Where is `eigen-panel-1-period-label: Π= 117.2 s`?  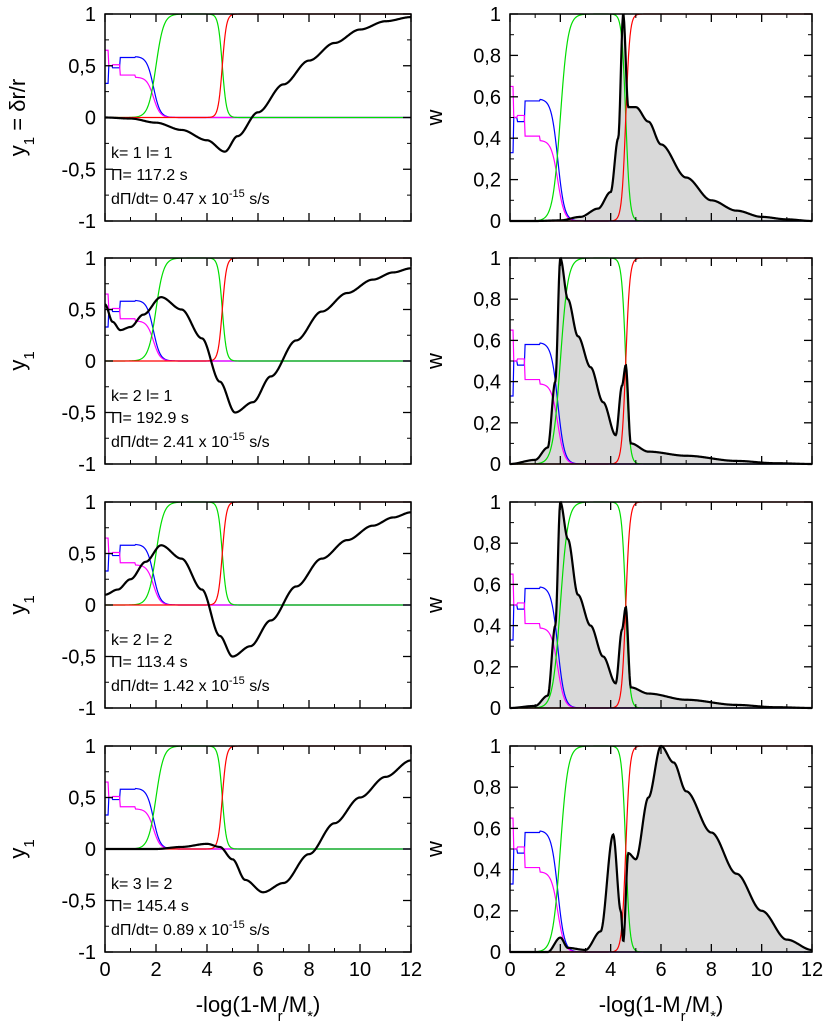 eigen-panel-1-period-label: Π= 117.2 s is located at coordinates (149, 175).